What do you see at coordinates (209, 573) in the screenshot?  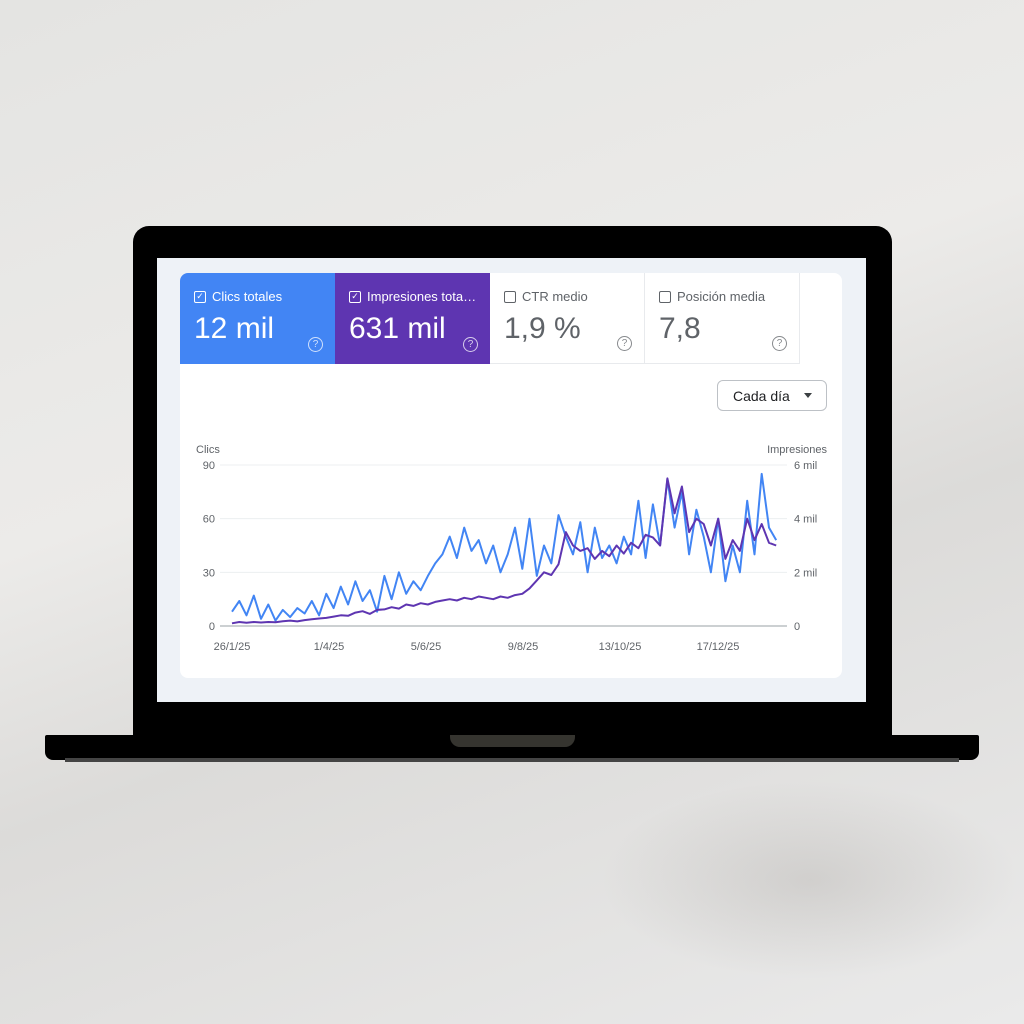 I see `y-left-tick: 30` at bounding box center [209, 573].